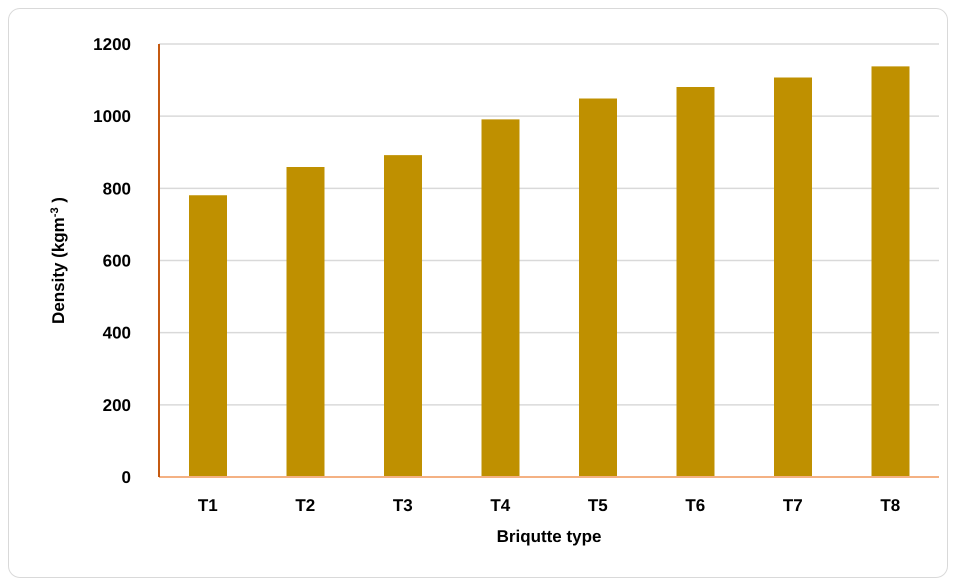  I want to click on x-tick-label: T8, so click(890, 506).